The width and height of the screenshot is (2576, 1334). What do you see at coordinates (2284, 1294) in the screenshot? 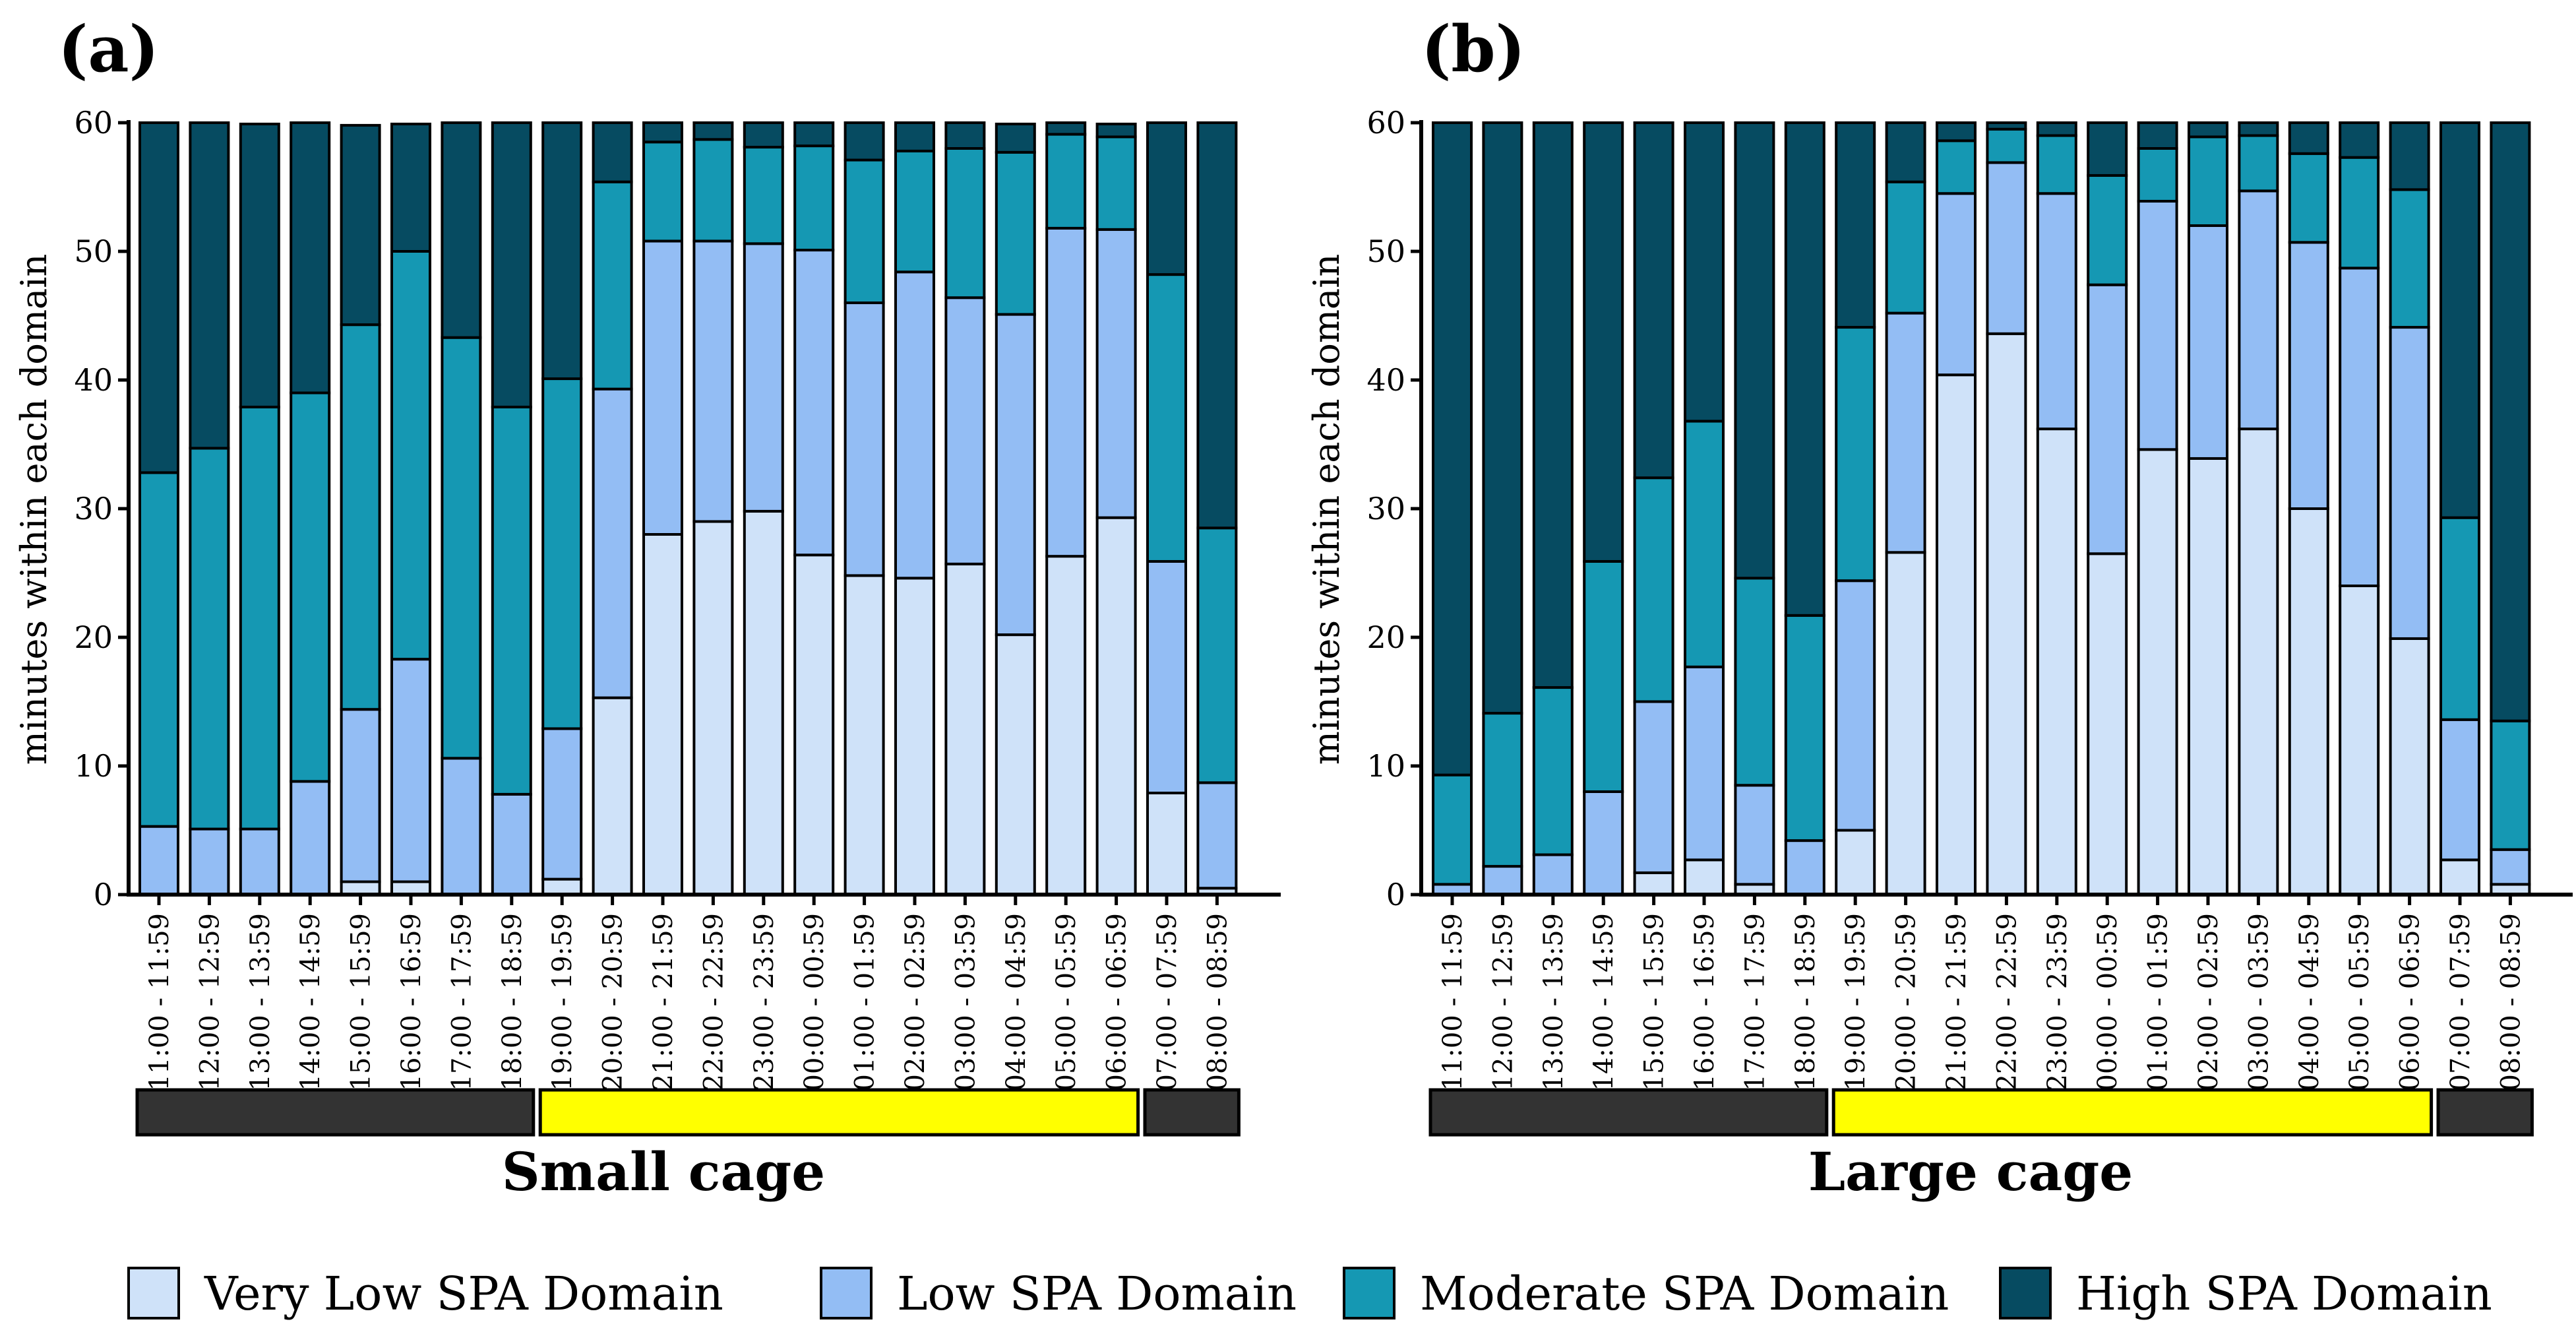
I see `legend-label: High SPA Domain` at bounding box center [2284, 1294].